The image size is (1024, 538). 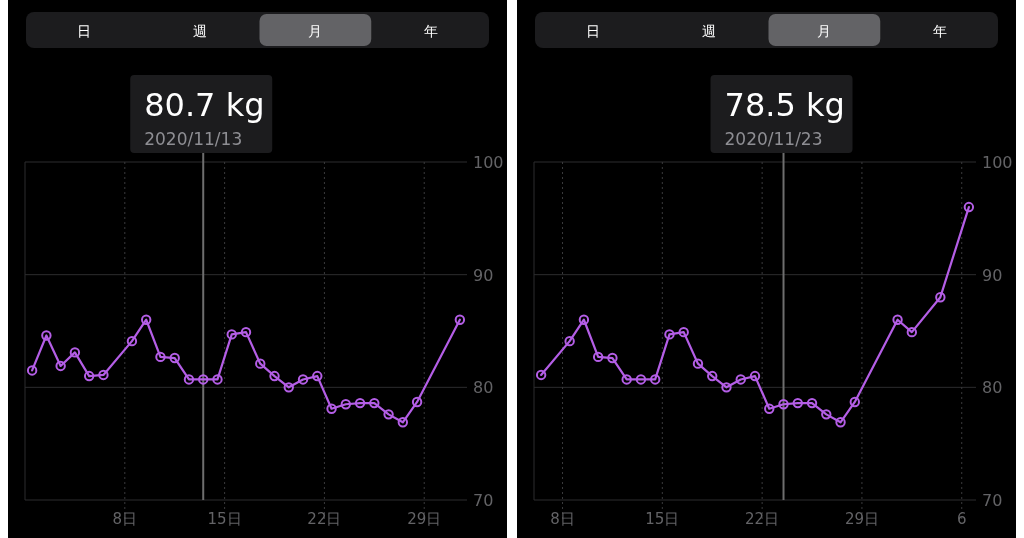 What do you see at coordinates (961, 519) in the screenshot?
I see `x-tick-label: 6` at bounding box center [961, 519].